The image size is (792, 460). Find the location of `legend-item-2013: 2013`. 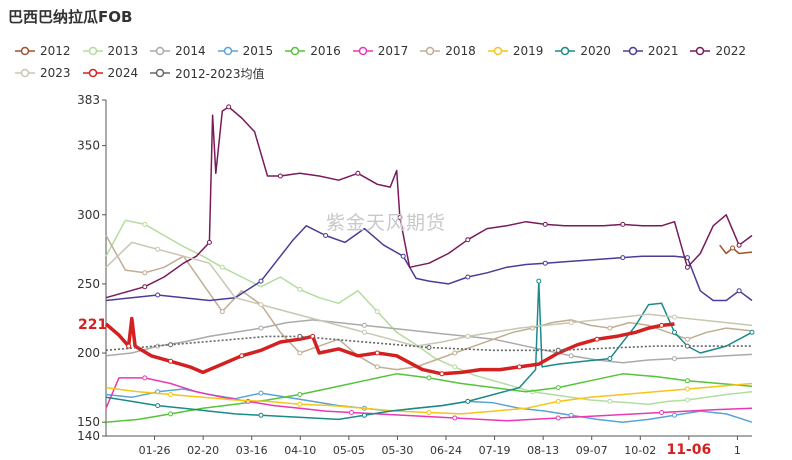

legend-item-2013: 2013 is located at coordinates (110, 51).